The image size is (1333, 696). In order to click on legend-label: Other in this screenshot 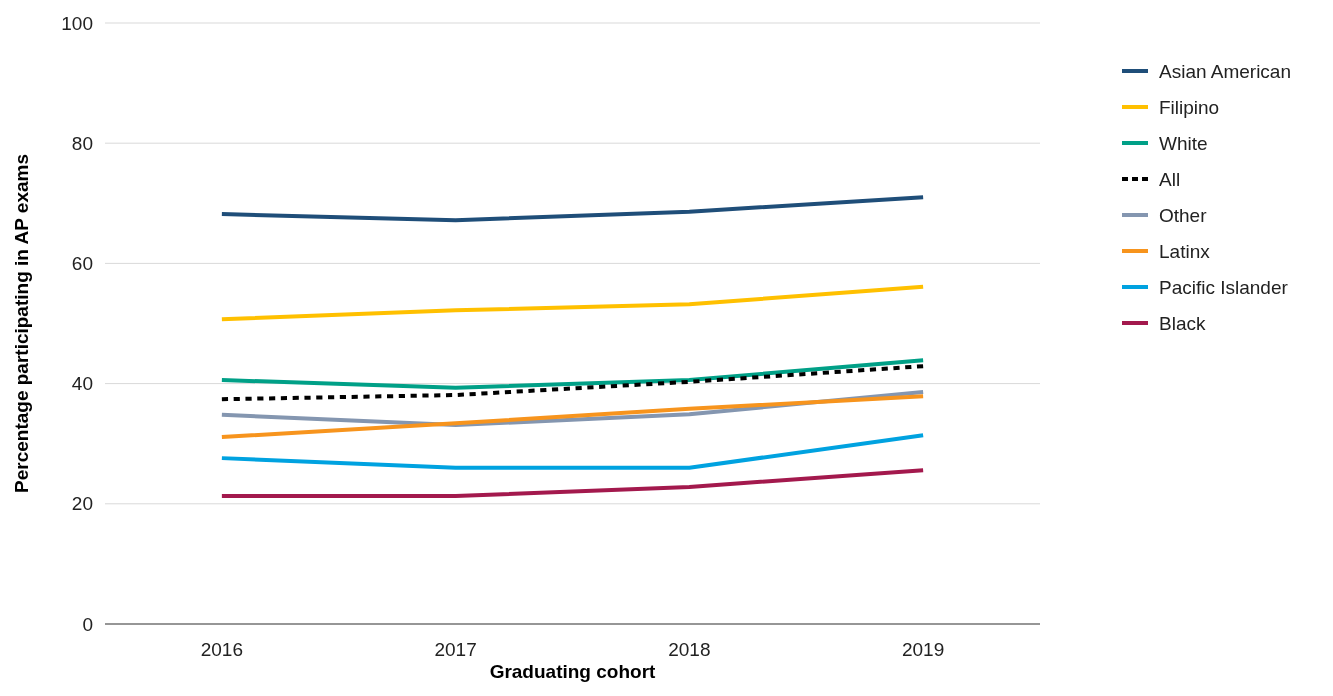, I will do `click(1183, 215)`.